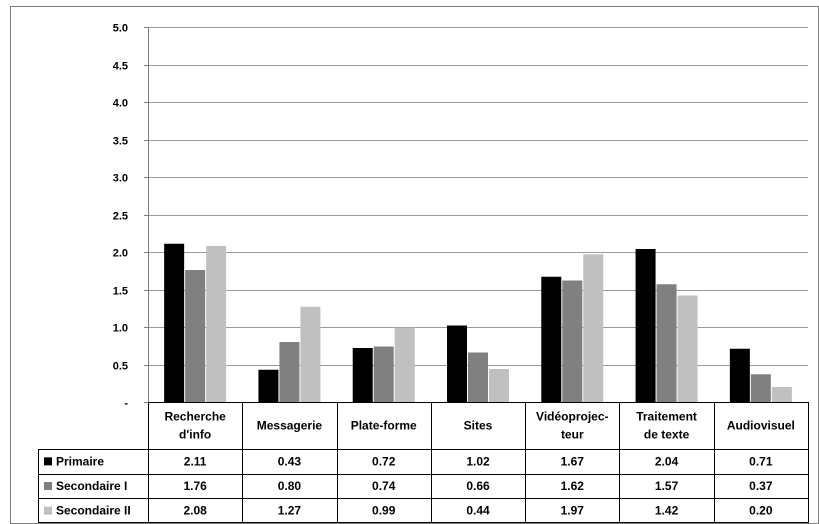  What do you see at coordinates (195, 486) in the screenshot?
I see `data-label: 1.76` at bounding box center [195, 486].